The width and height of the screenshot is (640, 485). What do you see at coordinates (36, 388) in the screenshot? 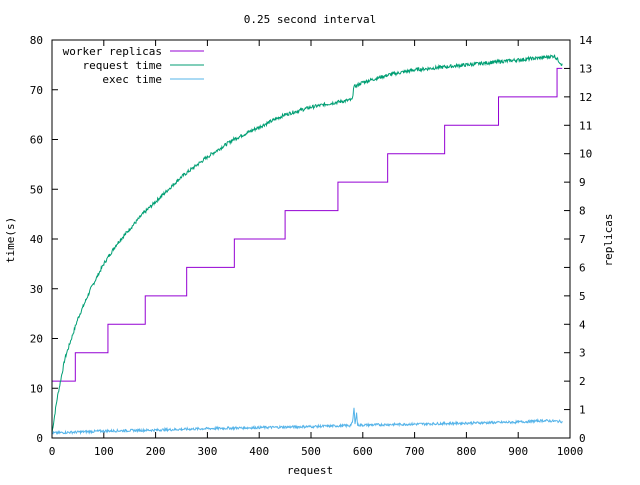
I see `y-tick-label: 10` at bounding box center [36, 388].